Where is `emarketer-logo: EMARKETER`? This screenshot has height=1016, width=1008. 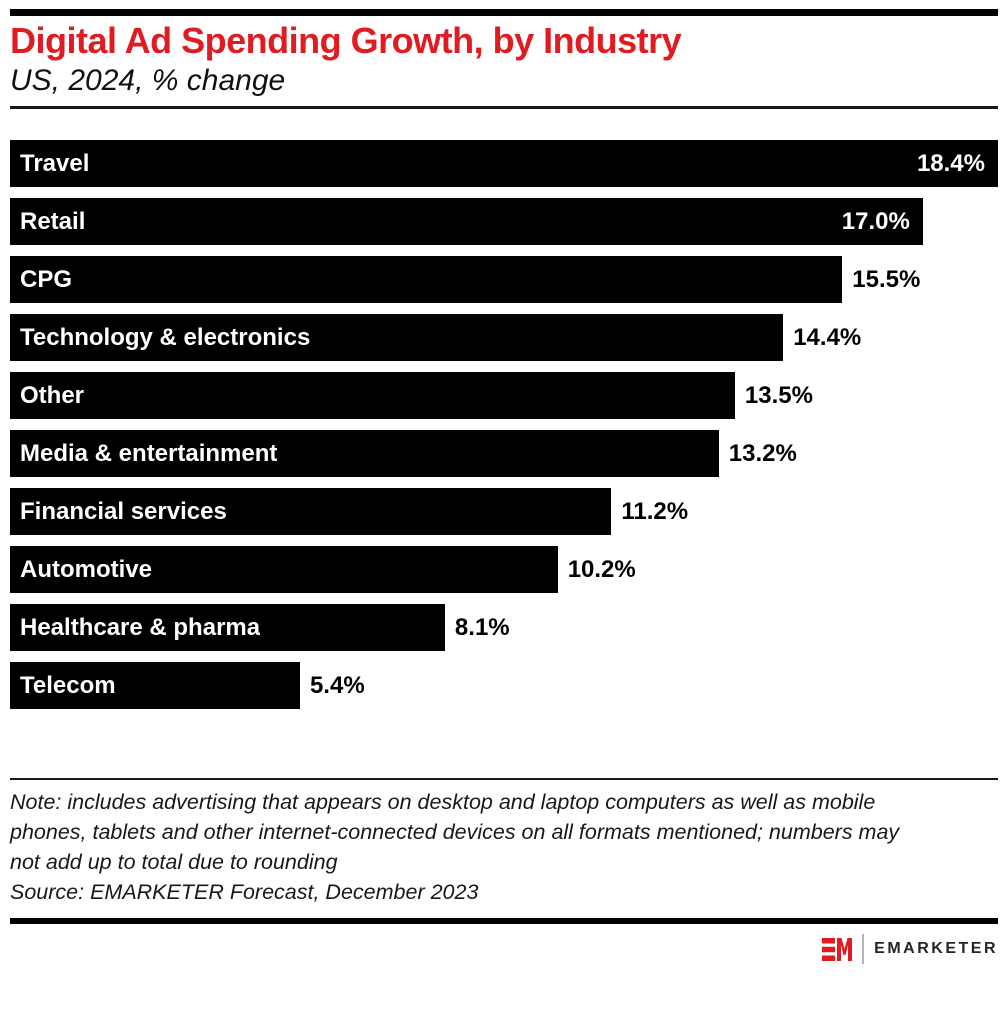 emarketer-logo: EMARKETER is located at coordinates (910, 949).